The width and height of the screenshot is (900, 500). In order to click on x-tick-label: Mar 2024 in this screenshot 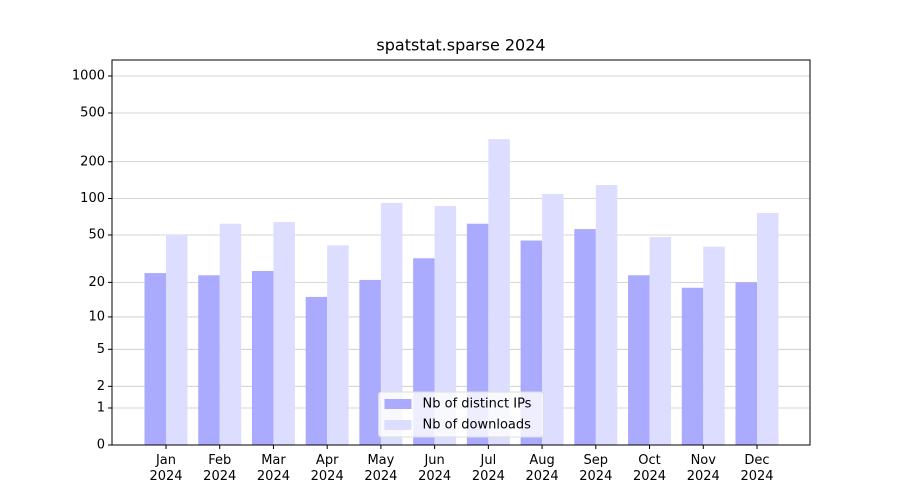, I will do `click(273, 468)`.